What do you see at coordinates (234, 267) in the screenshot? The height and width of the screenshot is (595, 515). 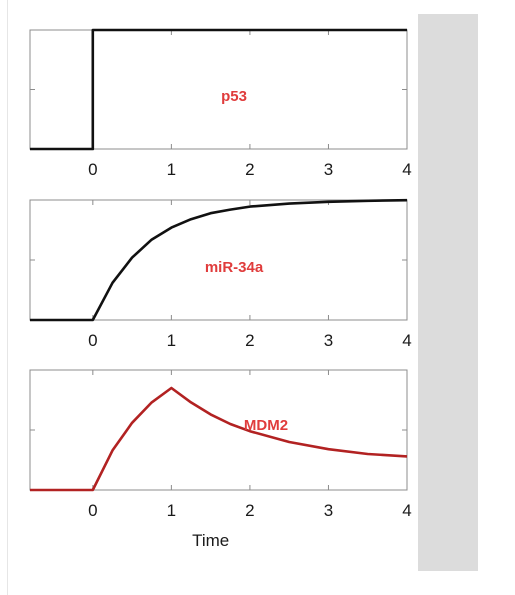 I see `series-label-mir-34a: miR-34a` at bounding box center [234, 267].